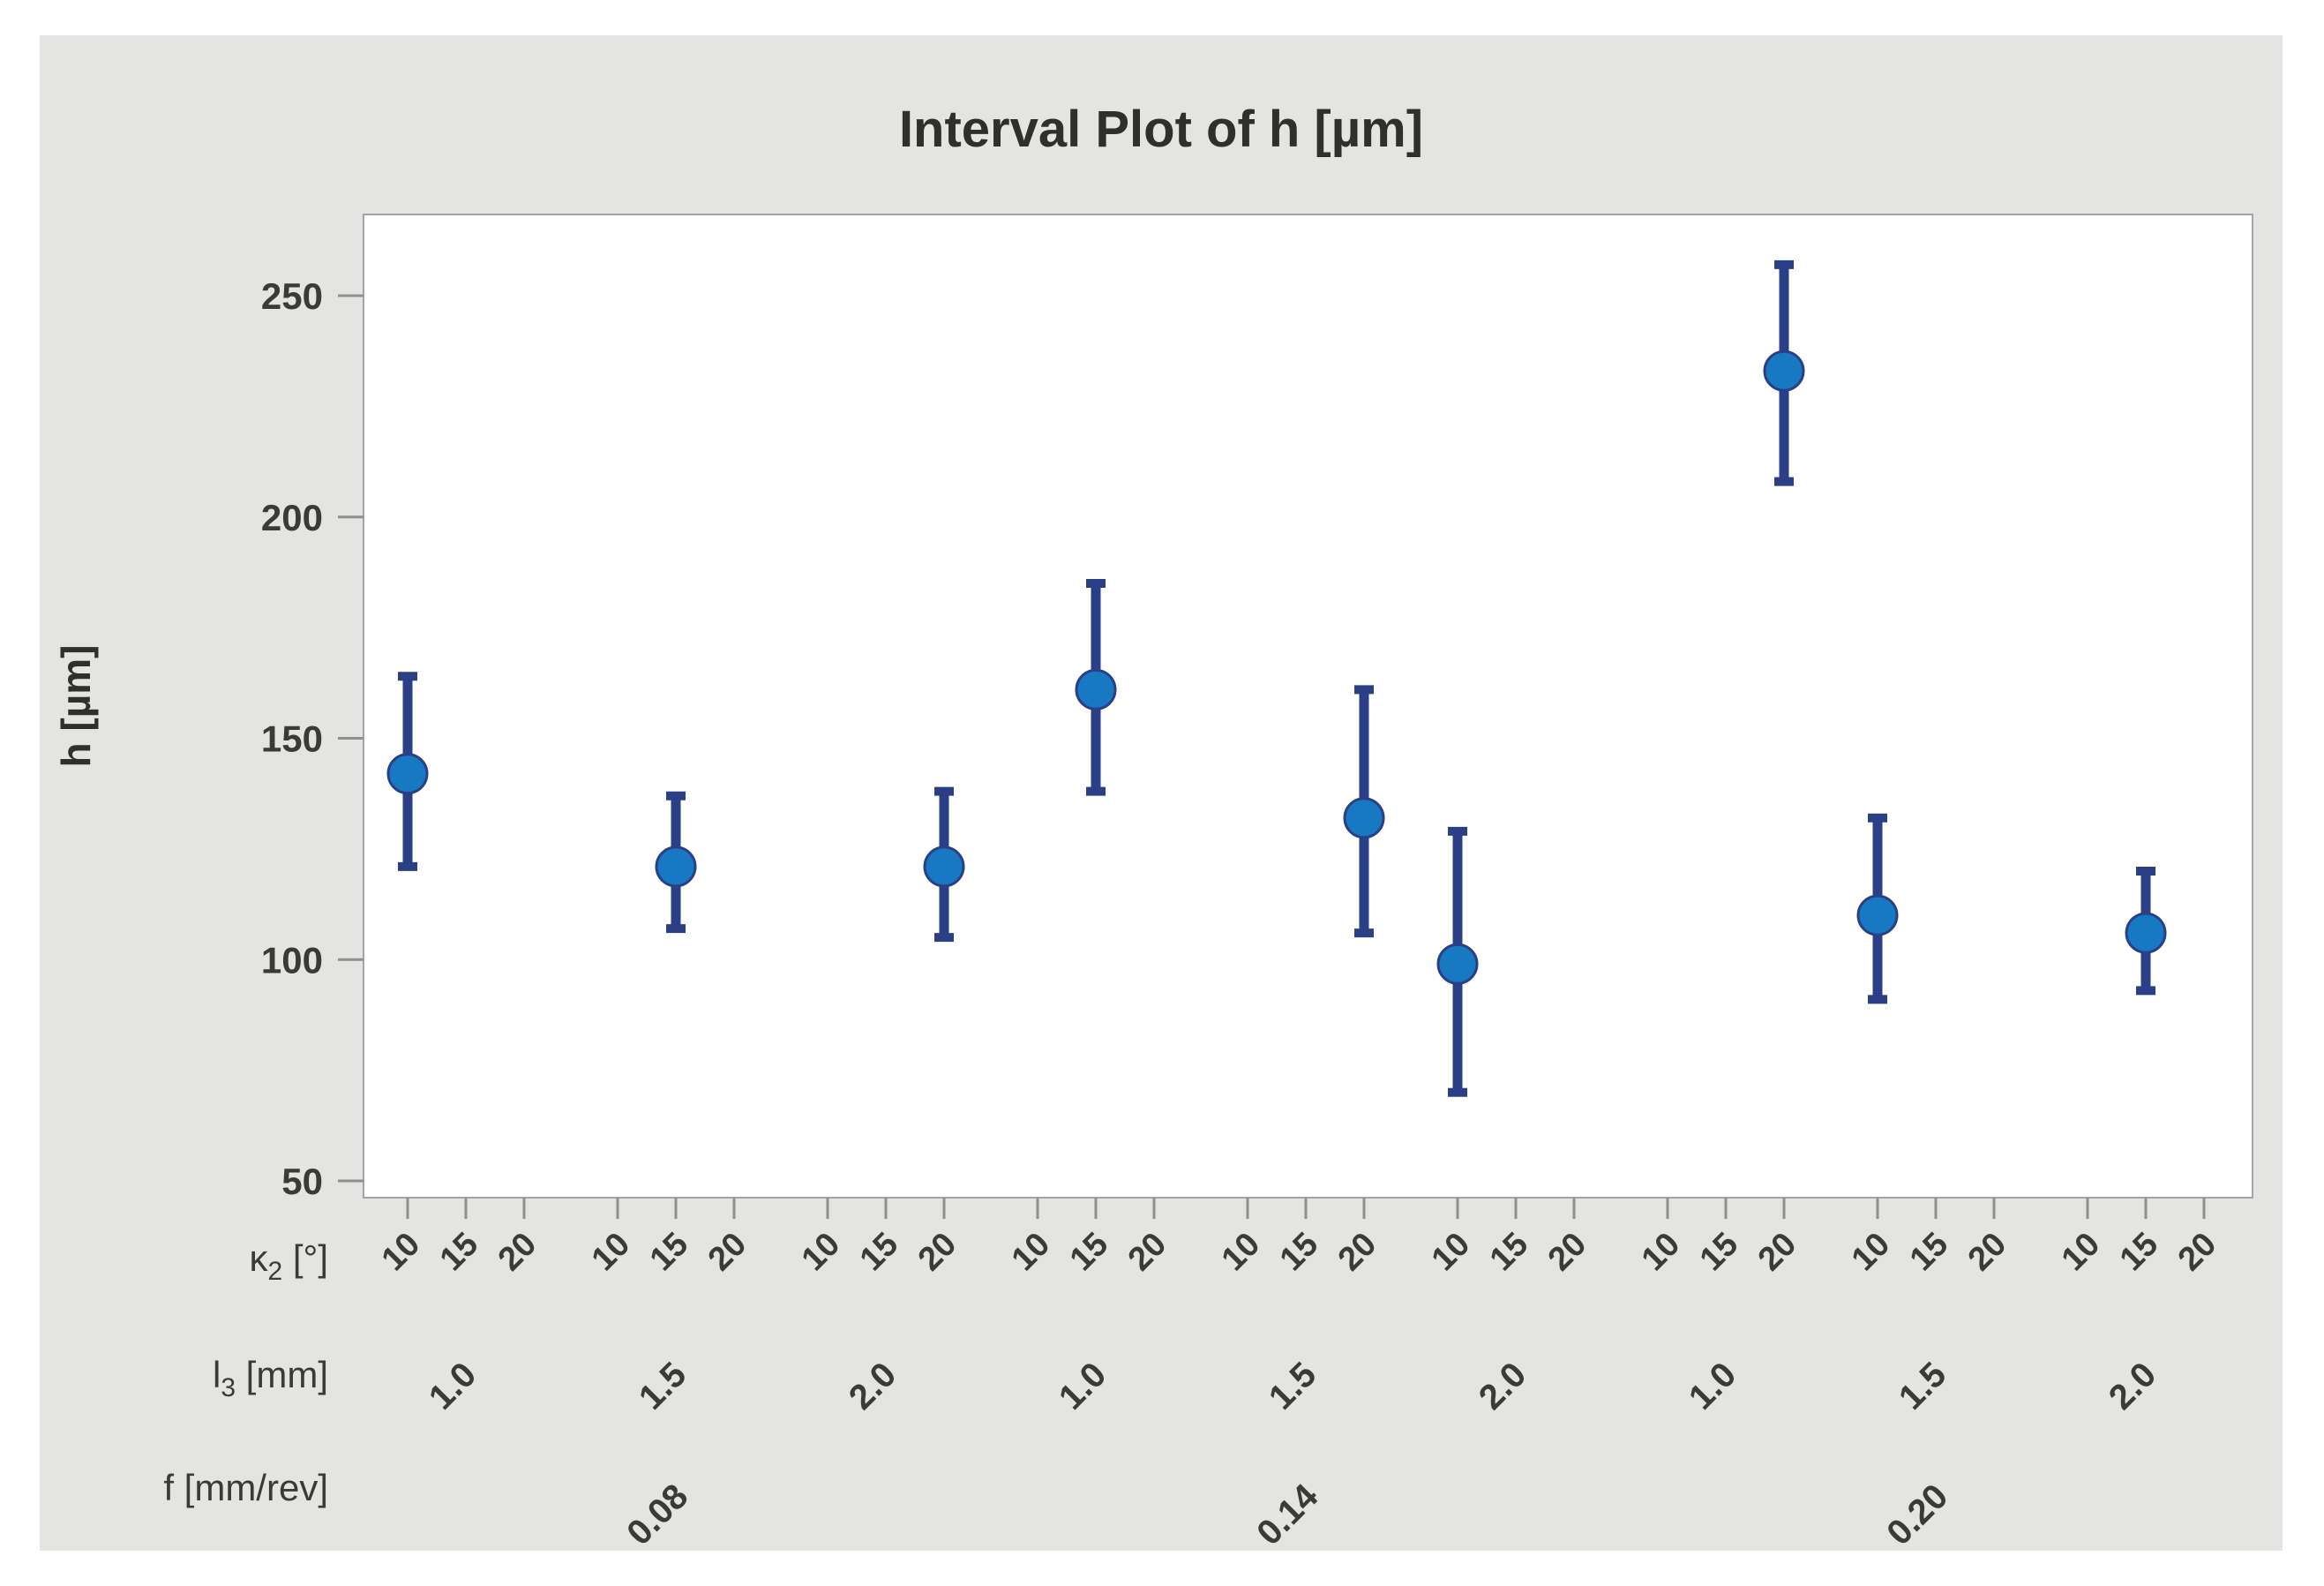 The width and height of the screenshot is (2324, 1586). I want to click on y-tick-label: 50, so click(302, 1181).